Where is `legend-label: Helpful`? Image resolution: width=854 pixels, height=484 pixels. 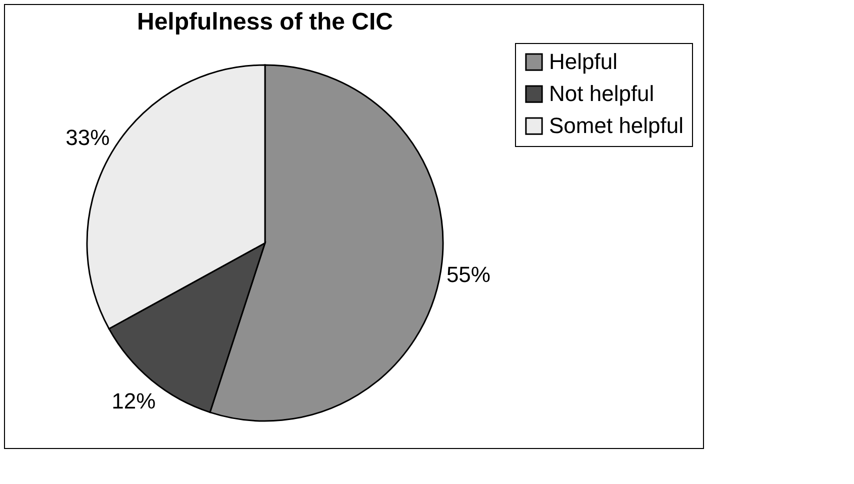
legend-label: Helpful is located at coordinates (583, 61).